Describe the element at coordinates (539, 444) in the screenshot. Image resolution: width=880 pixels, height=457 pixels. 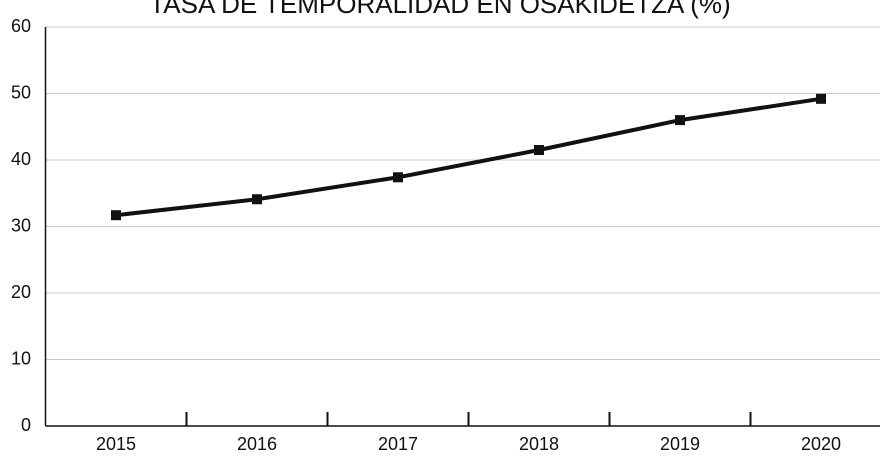
I see `x-tick-label: 2018` at that location.